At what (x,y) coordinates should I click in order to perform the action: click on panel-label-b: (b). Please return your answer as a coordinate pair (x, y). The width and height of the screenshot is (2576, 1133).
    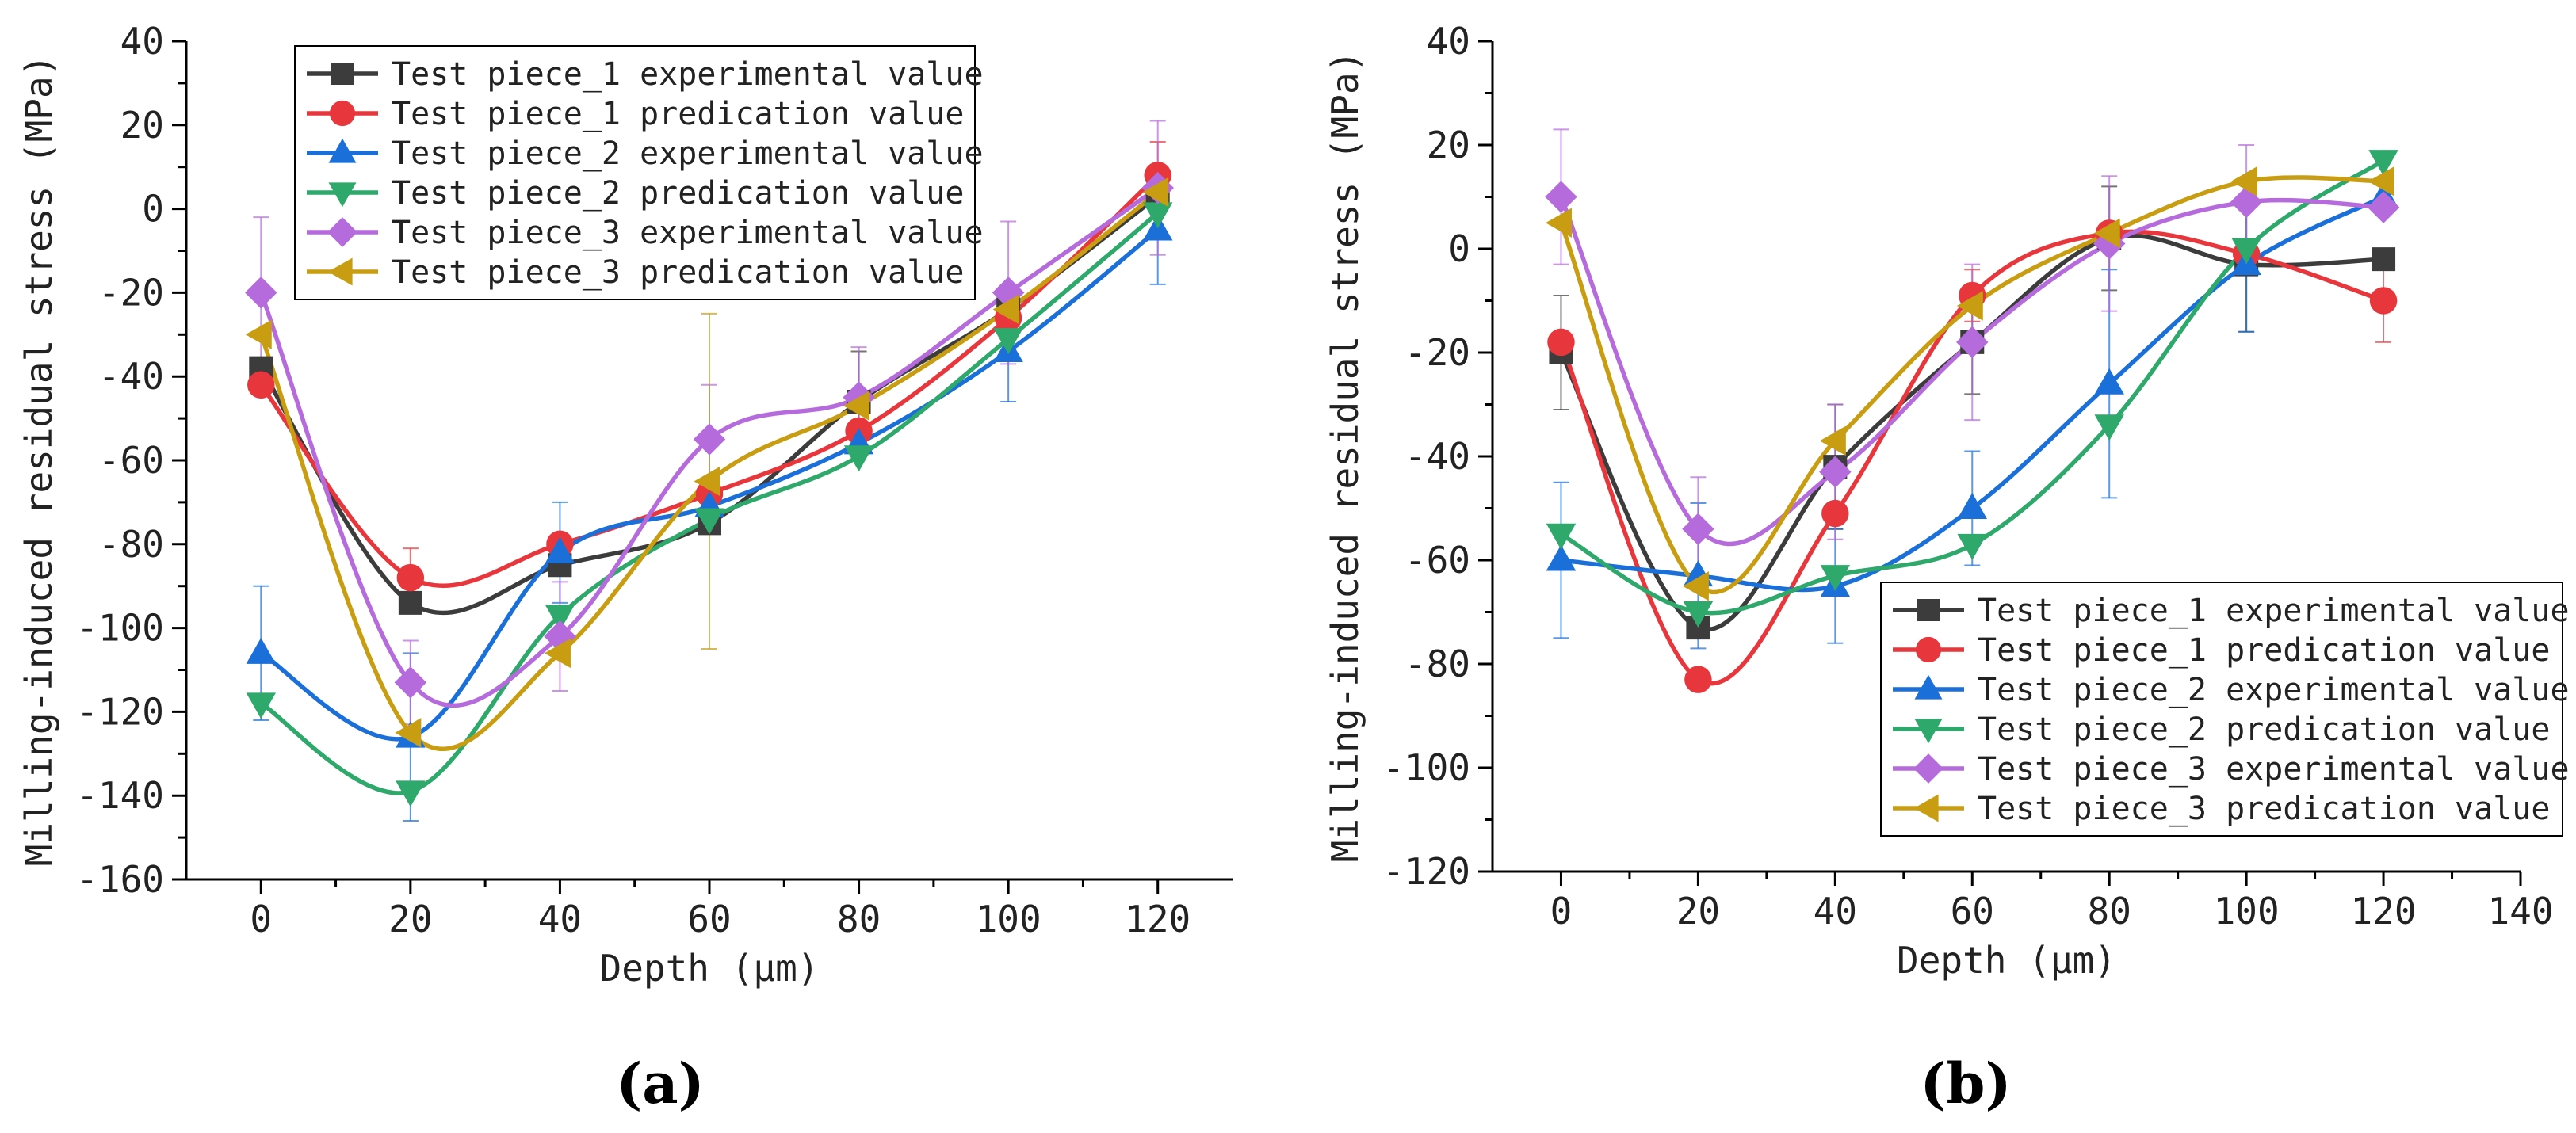
    Looking at the image, I should click on (1965, 1083).